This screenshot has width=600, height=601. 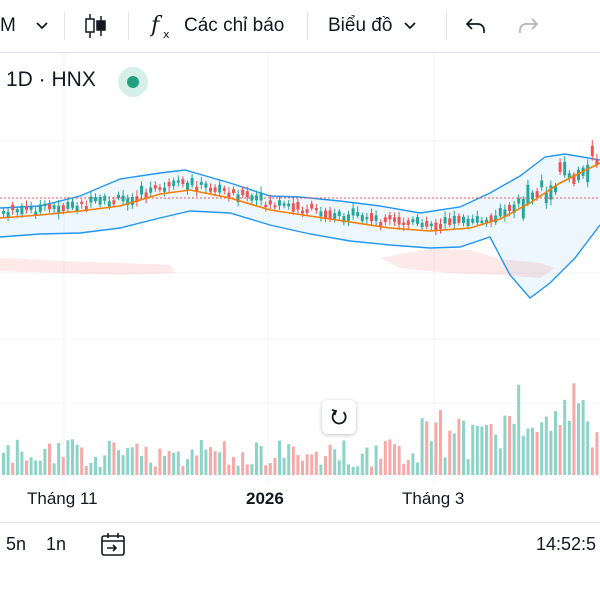 I want to click on symbol-legend: 1D · HNX, so click(x=51, y=79).